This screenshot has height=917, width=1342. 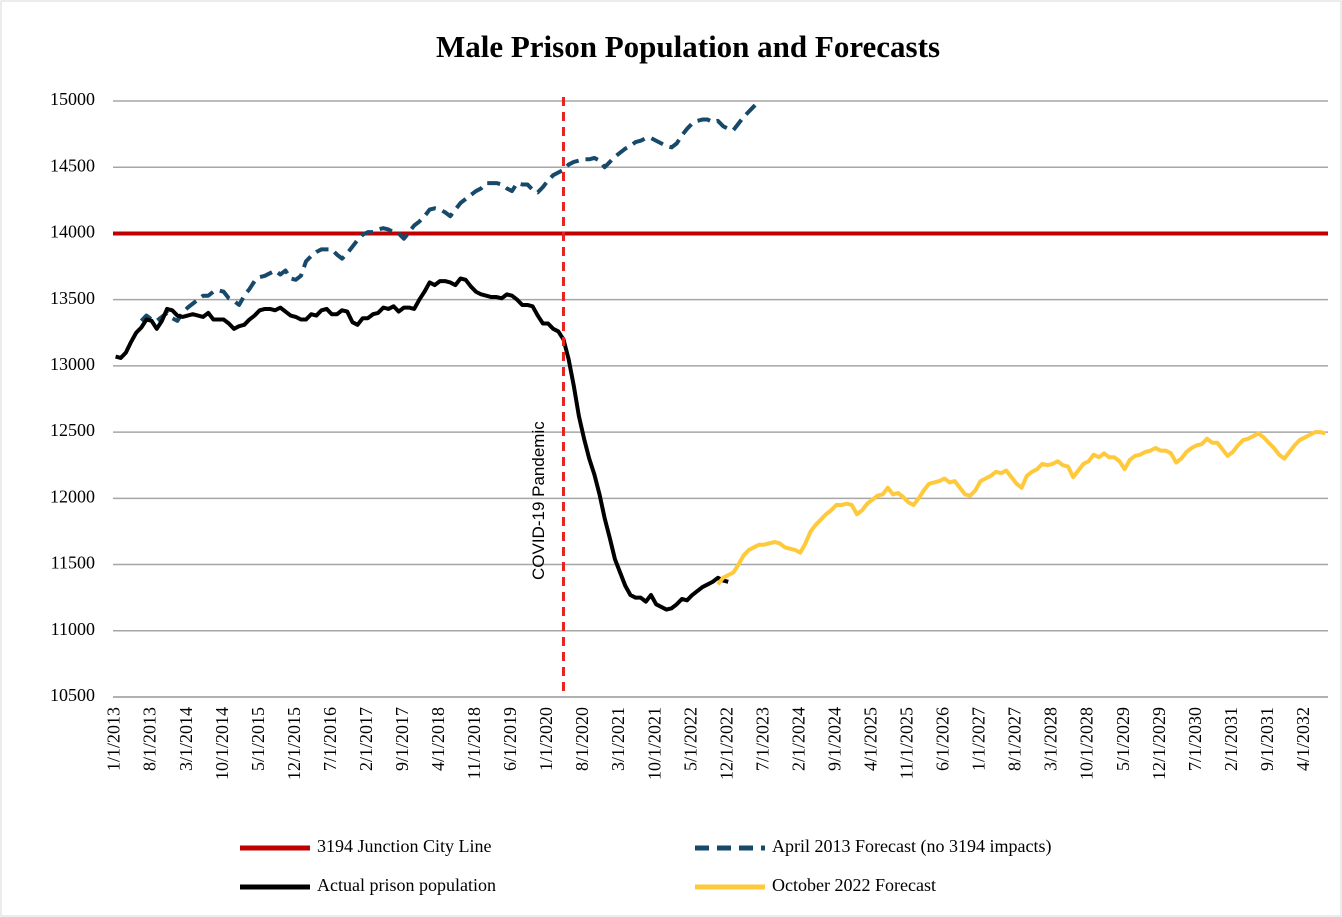 I want to click on y-tick-label: 13500, so click(x=72, y=298).